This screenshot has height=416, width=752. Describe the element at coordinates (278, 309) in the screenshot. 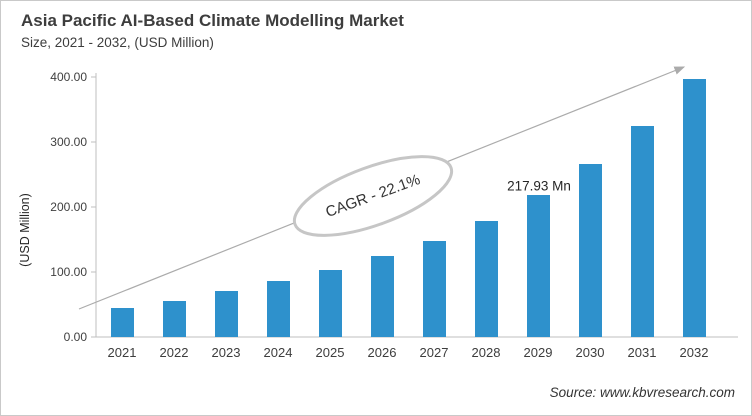

I see `bar-2024` at that location.